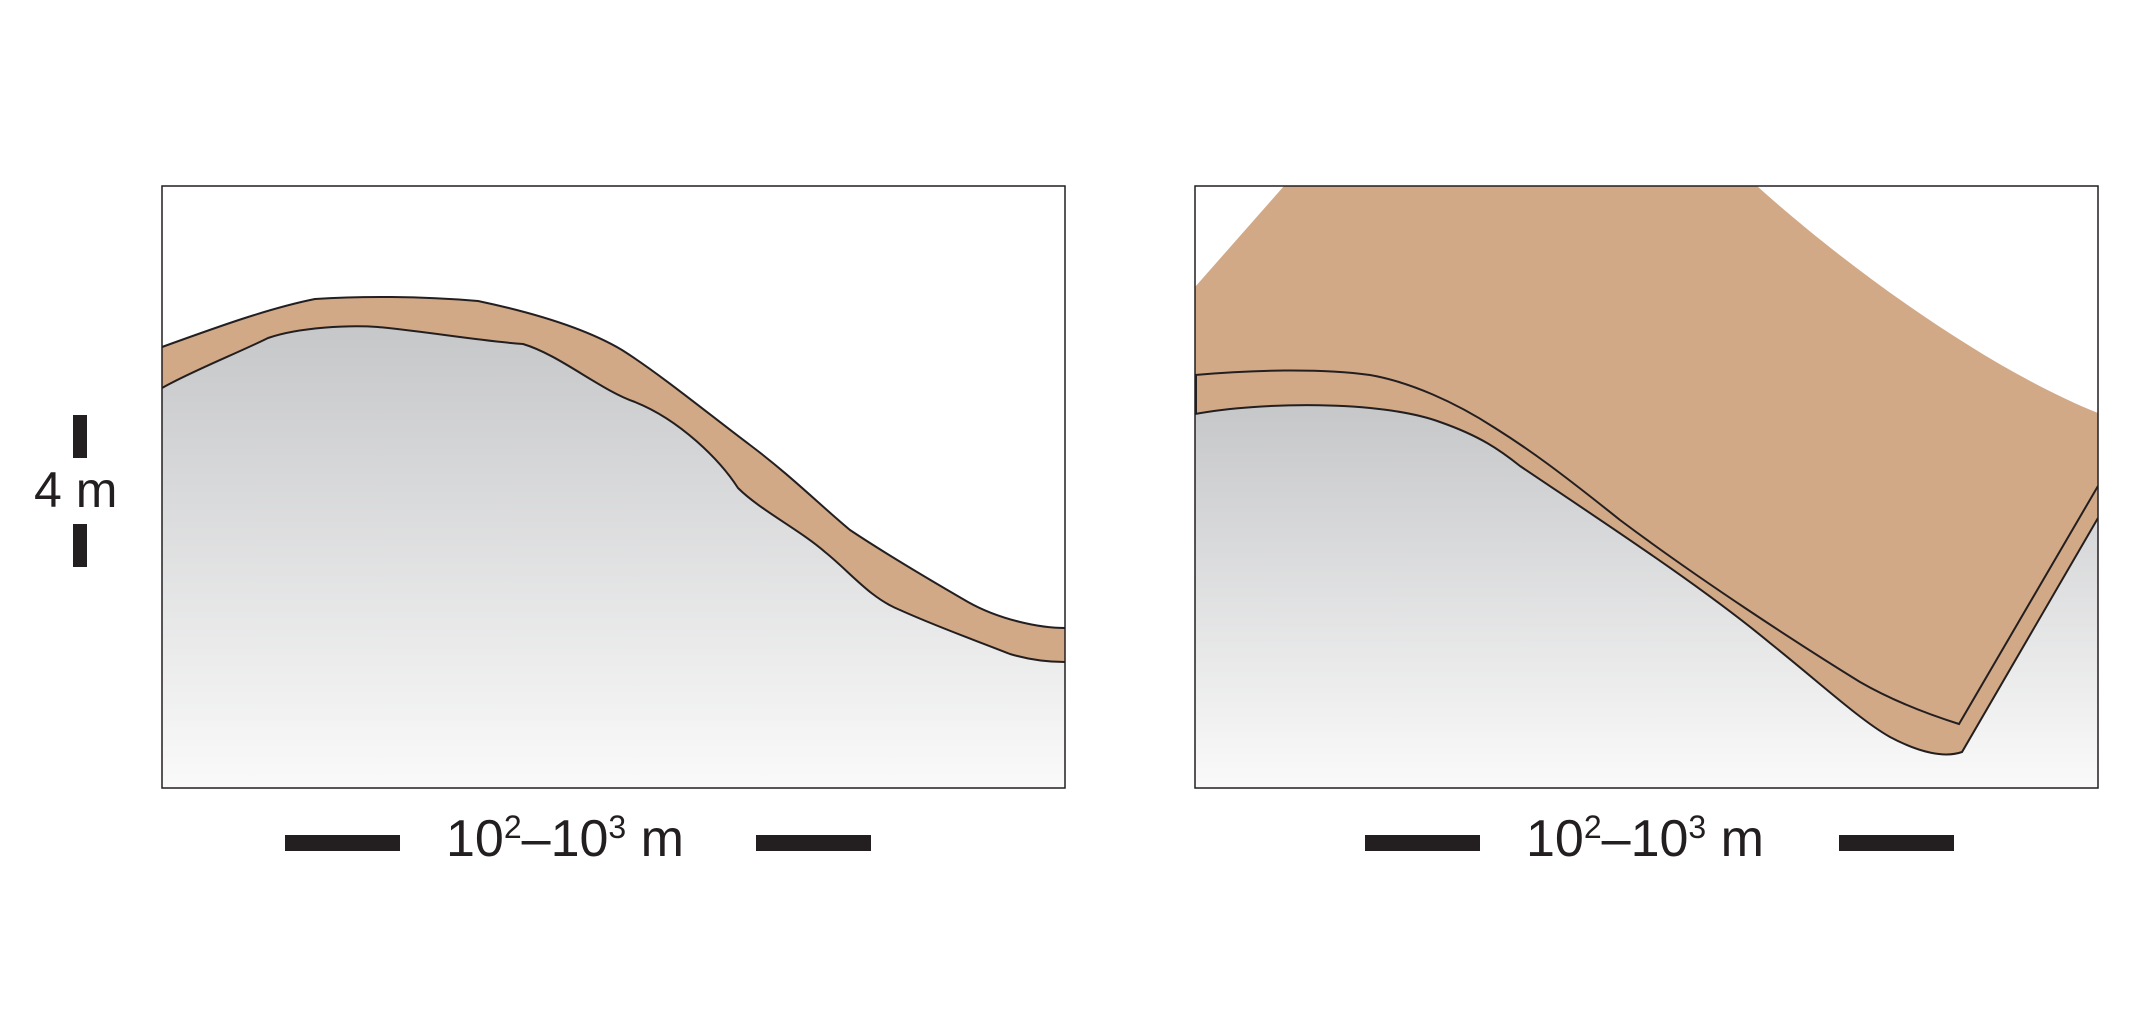 The image size is (2135, 1032). Describe the element at coordinates (80, 436) in the screenshot. I see `vertical-scale-bar-top` at that location.